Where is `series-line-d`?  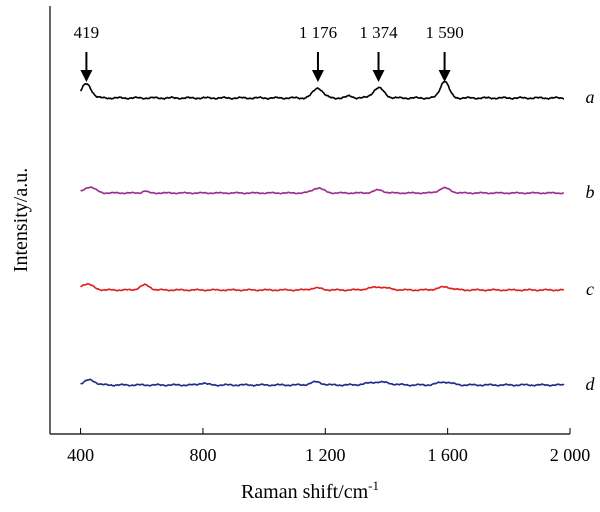
series-line-d is located at coordinates (322, 382).